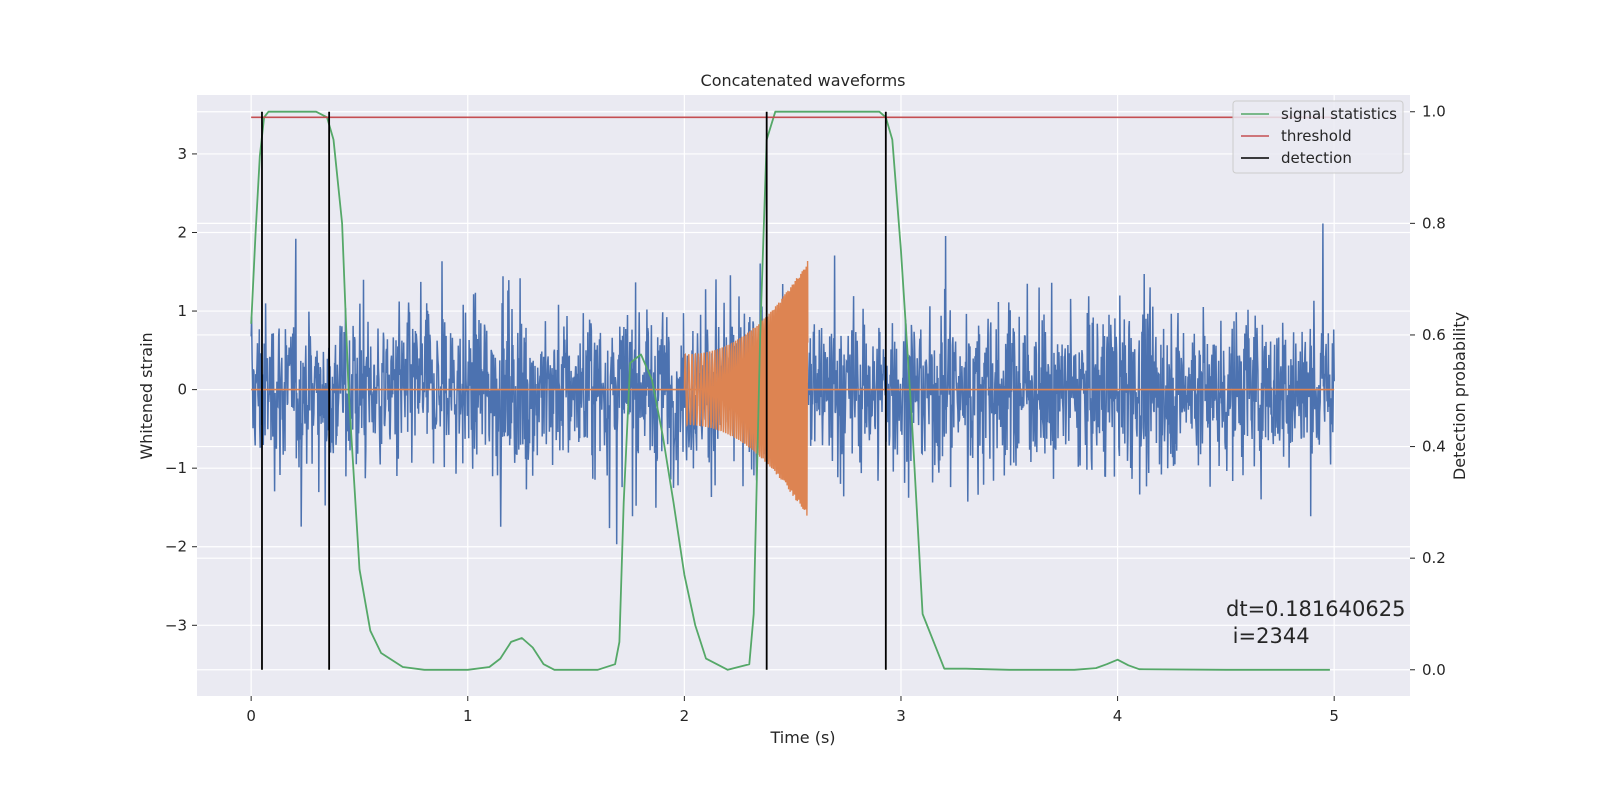 The image size is (1600, 804). What do you see at coordinates (1339, 114) in the screenshot?
I see `legend-label-signal-statistics: signal statistics` at bounding box center [1339, 114].